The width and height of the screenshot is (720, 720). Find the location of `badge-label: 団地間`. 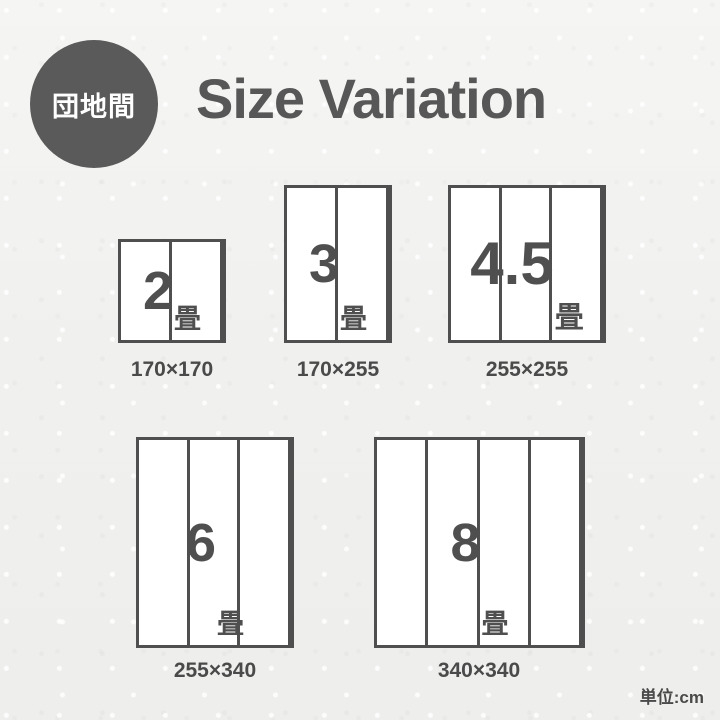

badge-label: 団地間 is located at coordinates (94, 106).